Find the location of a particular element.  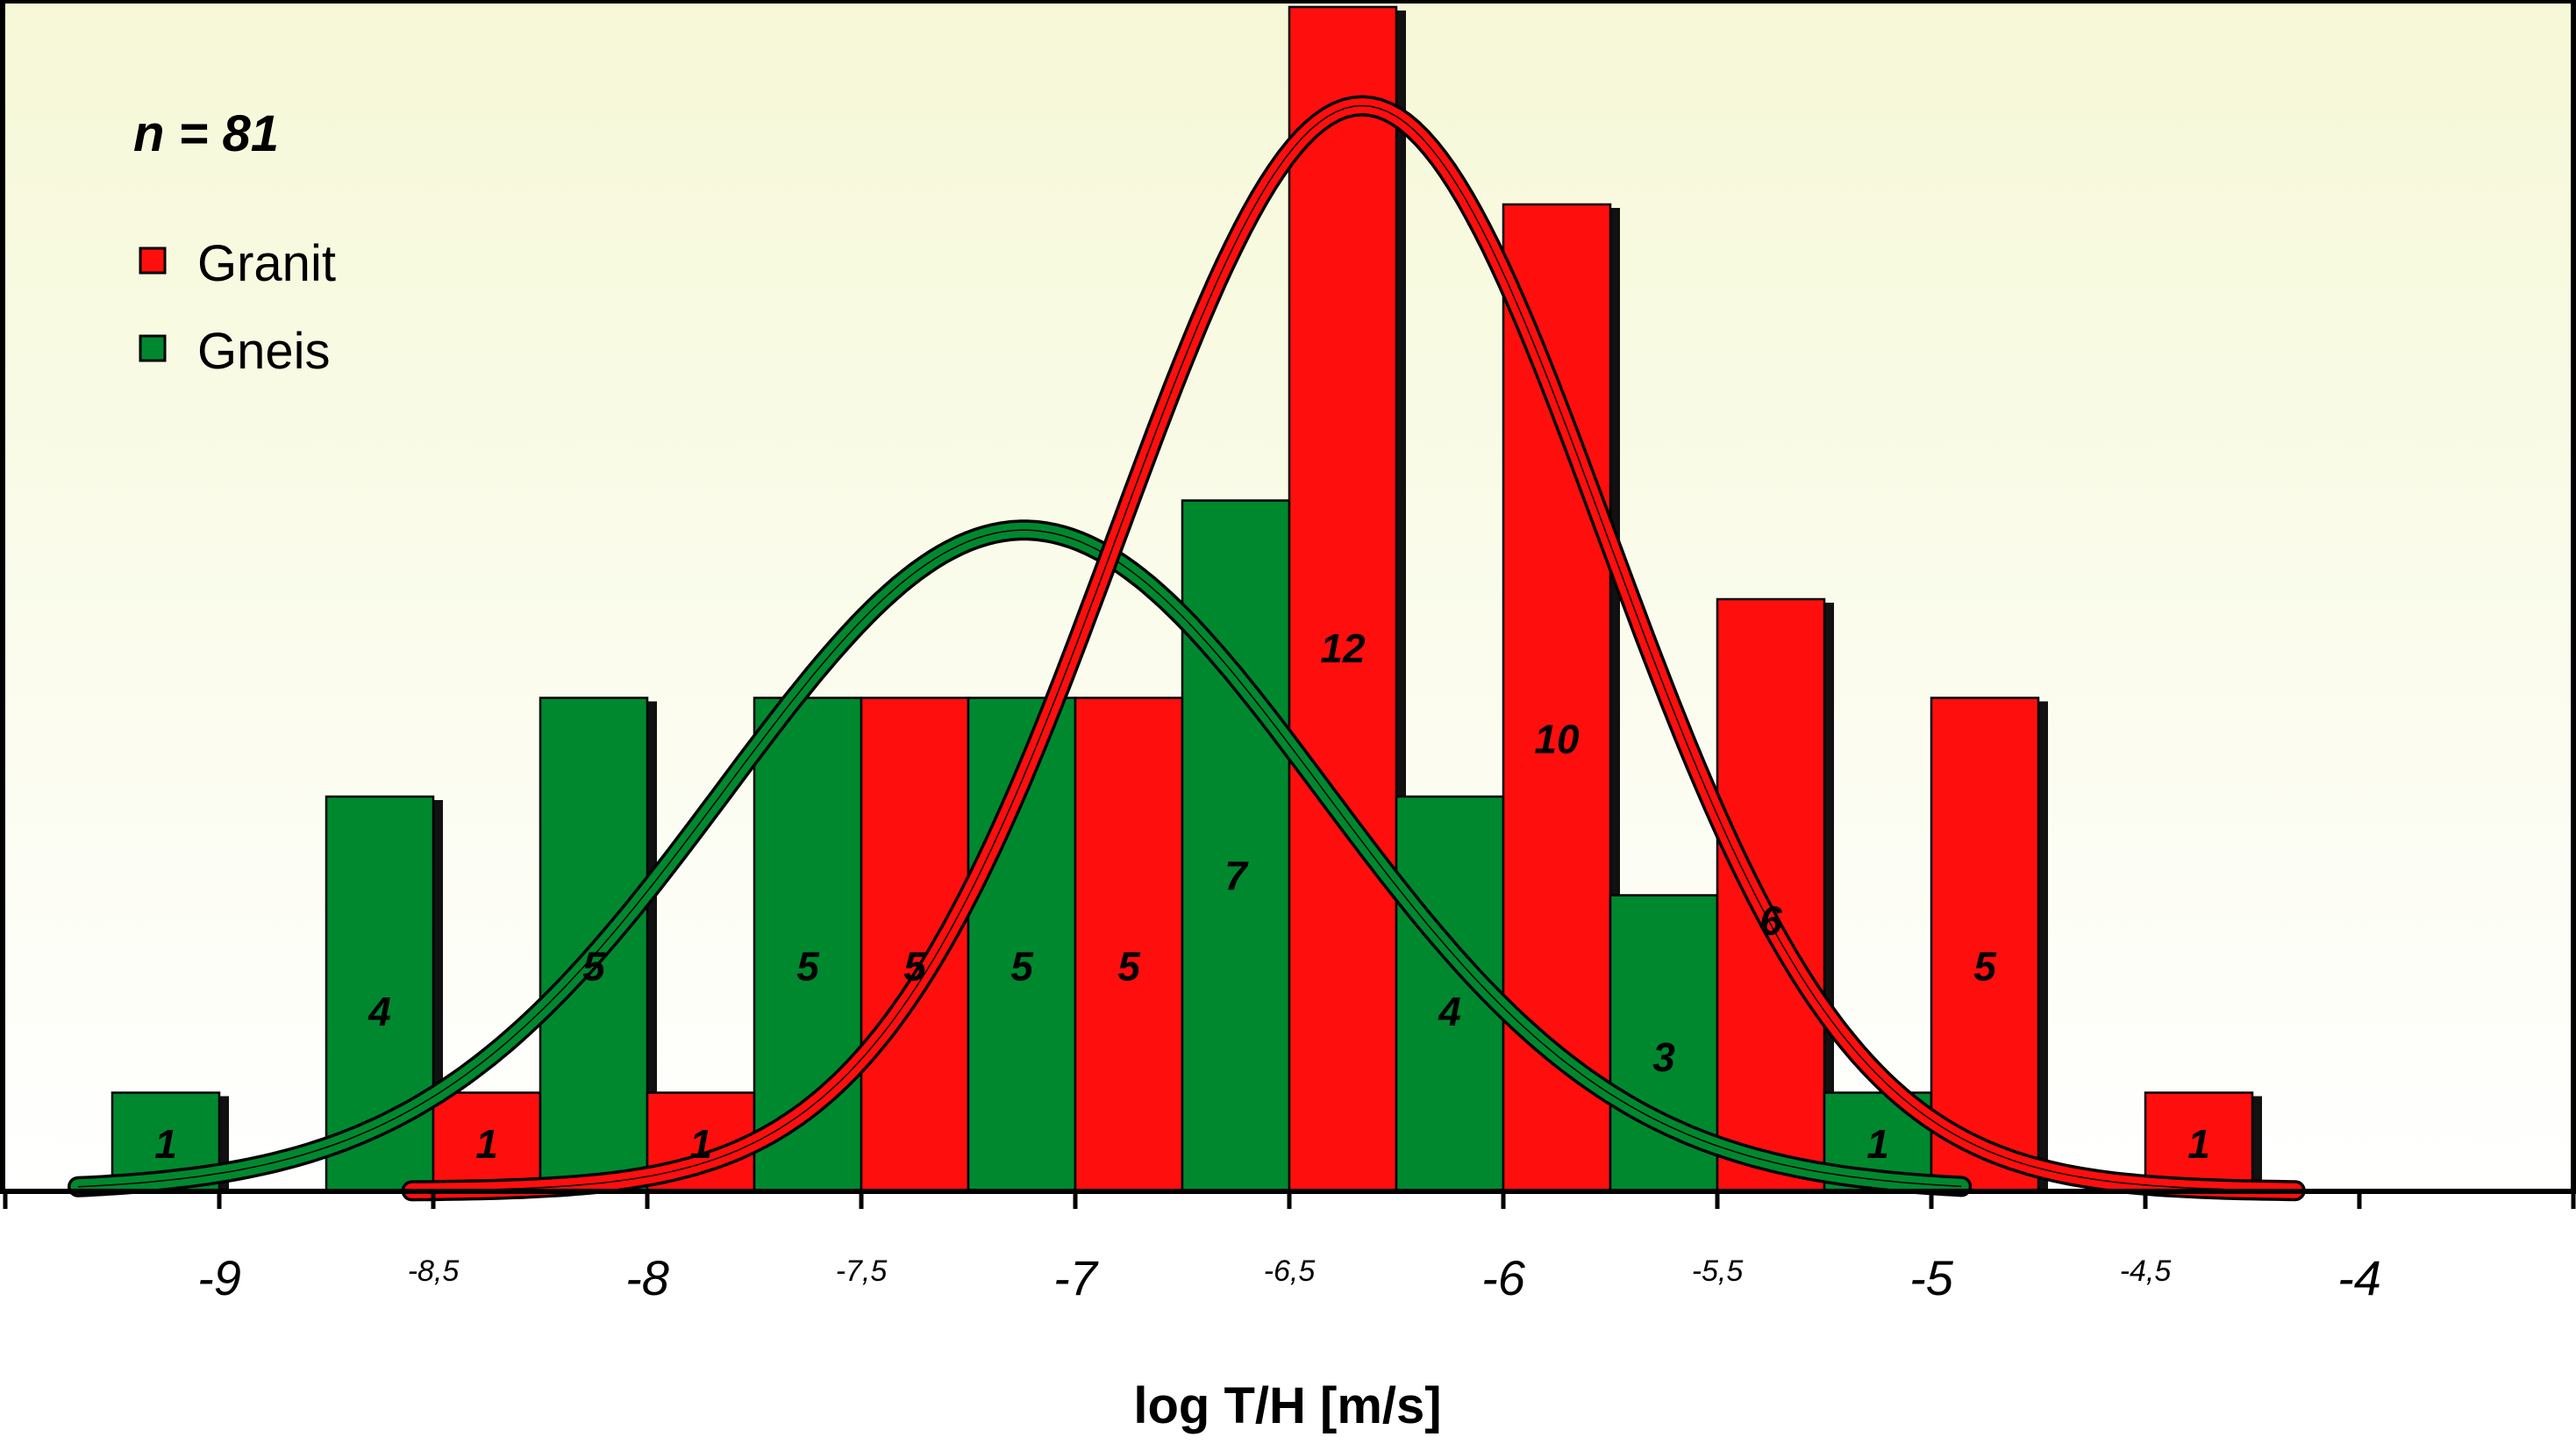

bar-label-granit-2: 5 is located at coordinates (915, 966).